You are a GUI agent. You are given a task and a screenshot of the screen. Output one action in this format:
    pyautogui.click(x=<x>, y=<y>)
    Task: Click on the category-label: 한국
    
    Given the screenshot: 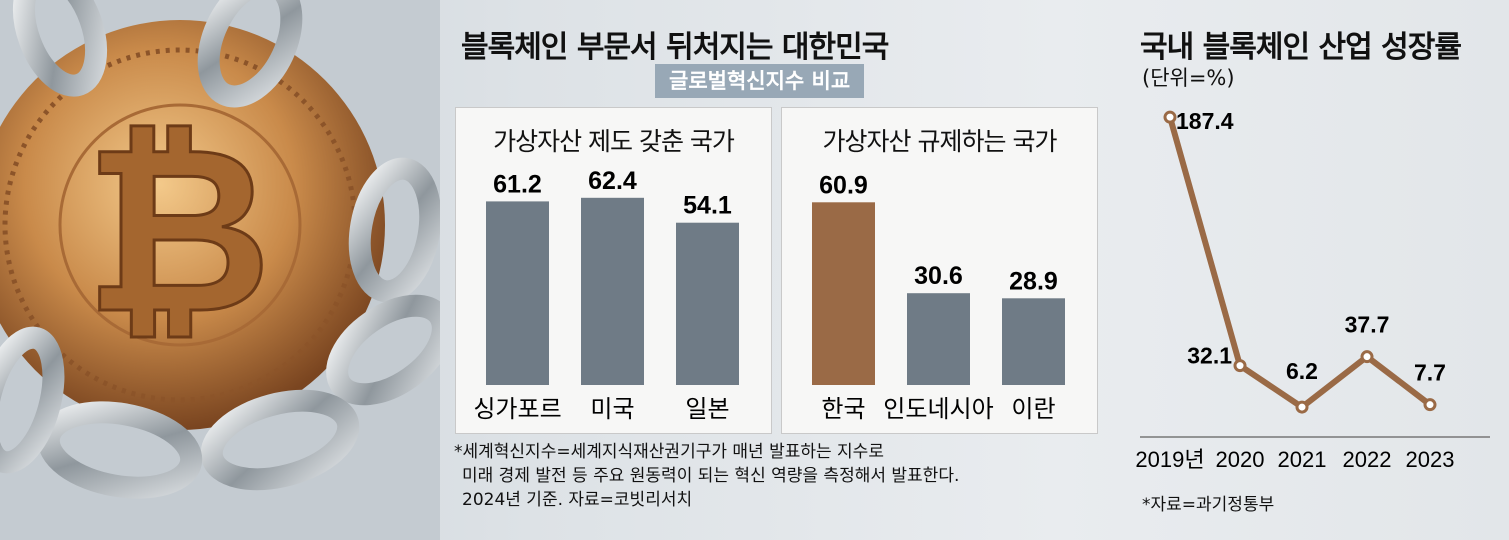 What is the action you would take?
    pyautogui.click(x=843, y=409)
    